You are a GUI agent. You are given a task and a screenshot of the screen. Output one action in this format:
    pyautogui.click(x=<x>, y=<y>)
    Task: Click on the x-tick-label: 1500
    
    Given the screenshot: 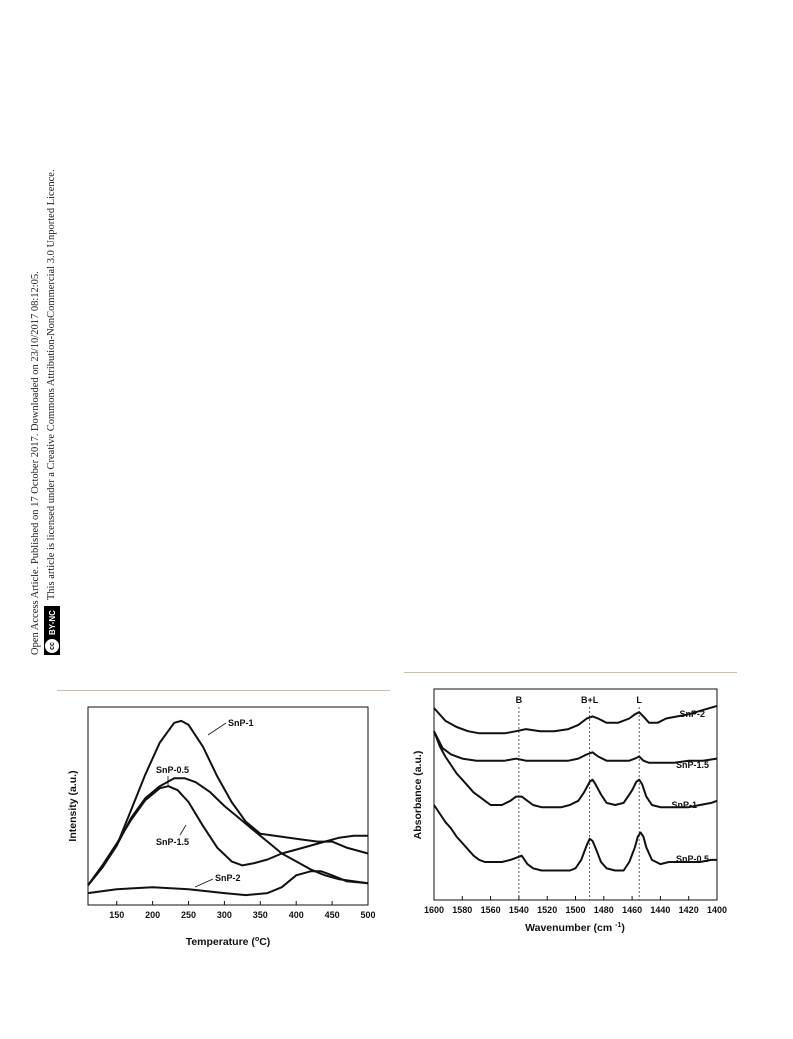 What is the action you would take?
    pyautogui.click(x=575, y=910)
    